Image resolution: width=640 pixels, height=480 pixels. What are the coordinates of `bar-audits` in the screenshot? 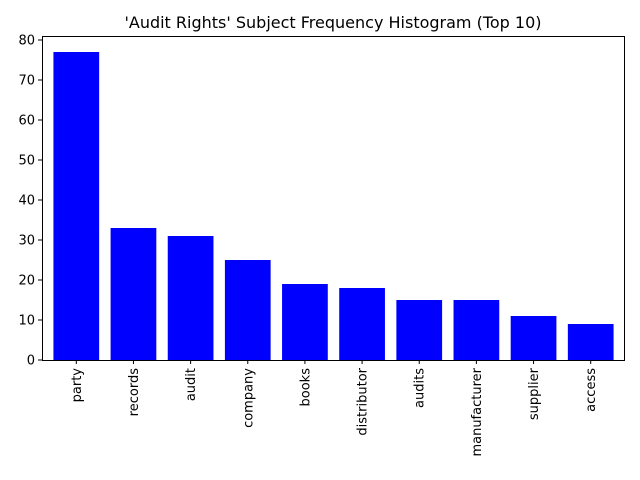 It's located at (419, 330).